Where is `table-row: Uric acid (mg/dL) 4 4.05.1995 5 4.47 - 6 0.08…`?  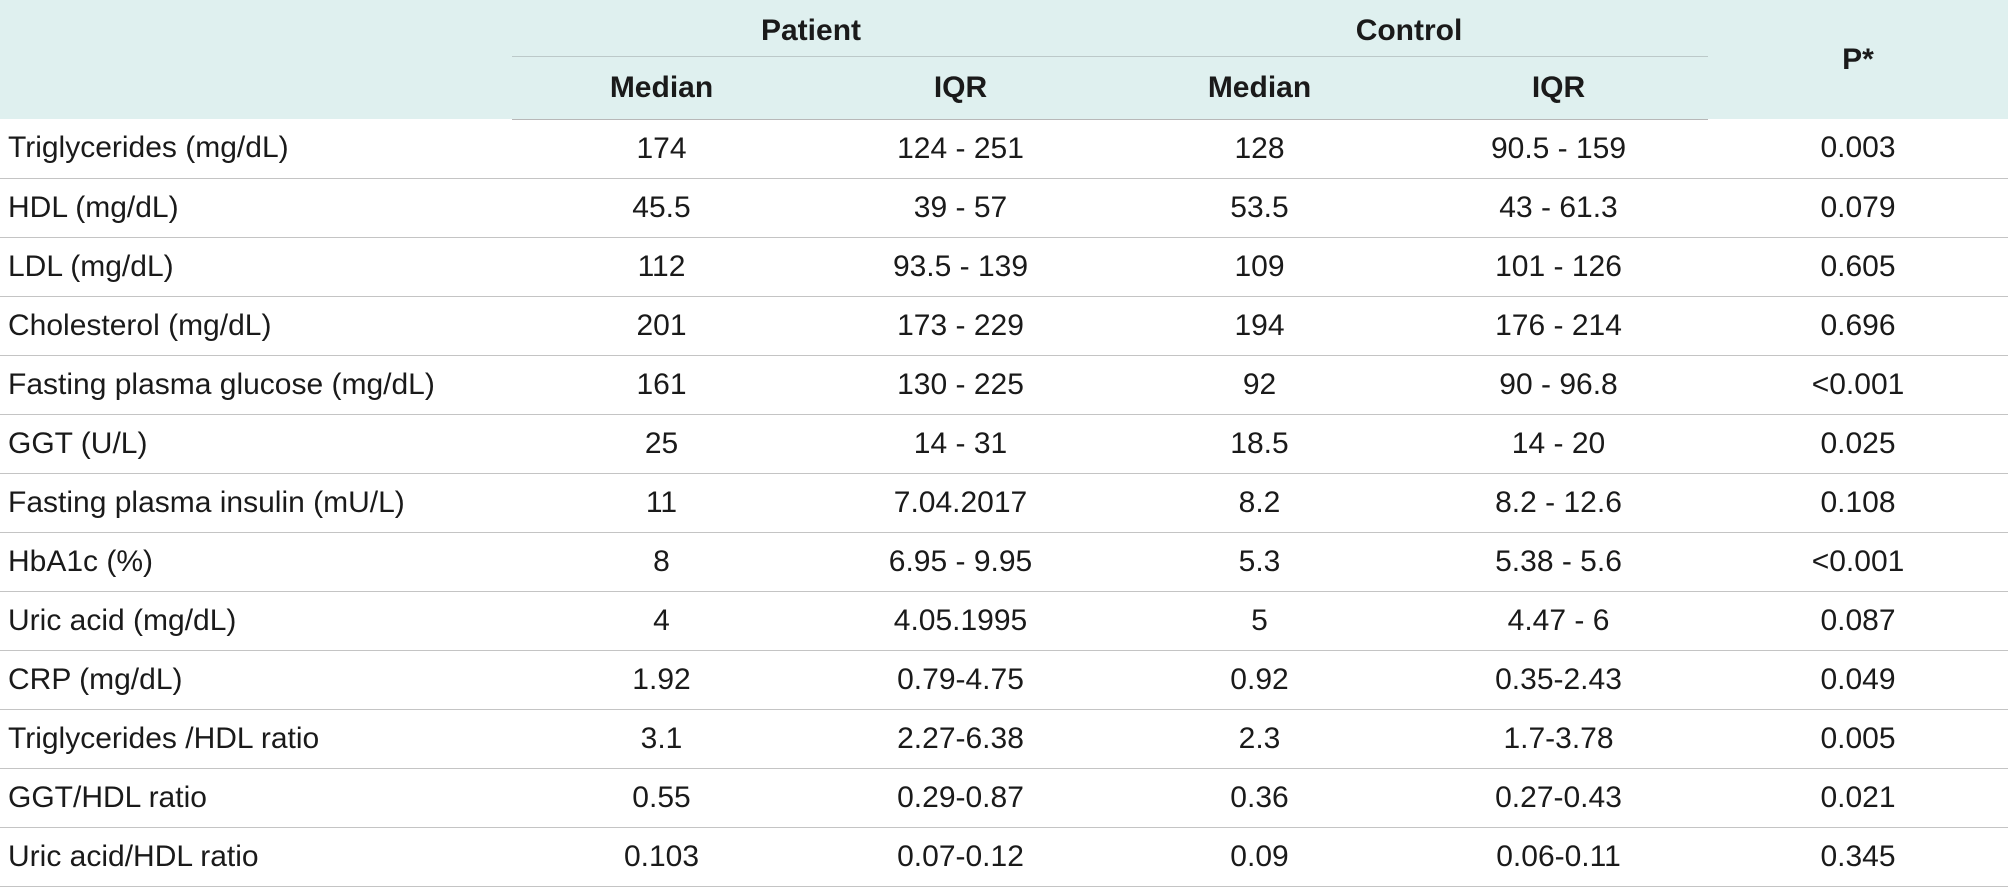
table-row: Uric acid (mg/dL) 4 4.05.1995 5 4.47 - 6 0.08… is located at coordinates (1004, 621).